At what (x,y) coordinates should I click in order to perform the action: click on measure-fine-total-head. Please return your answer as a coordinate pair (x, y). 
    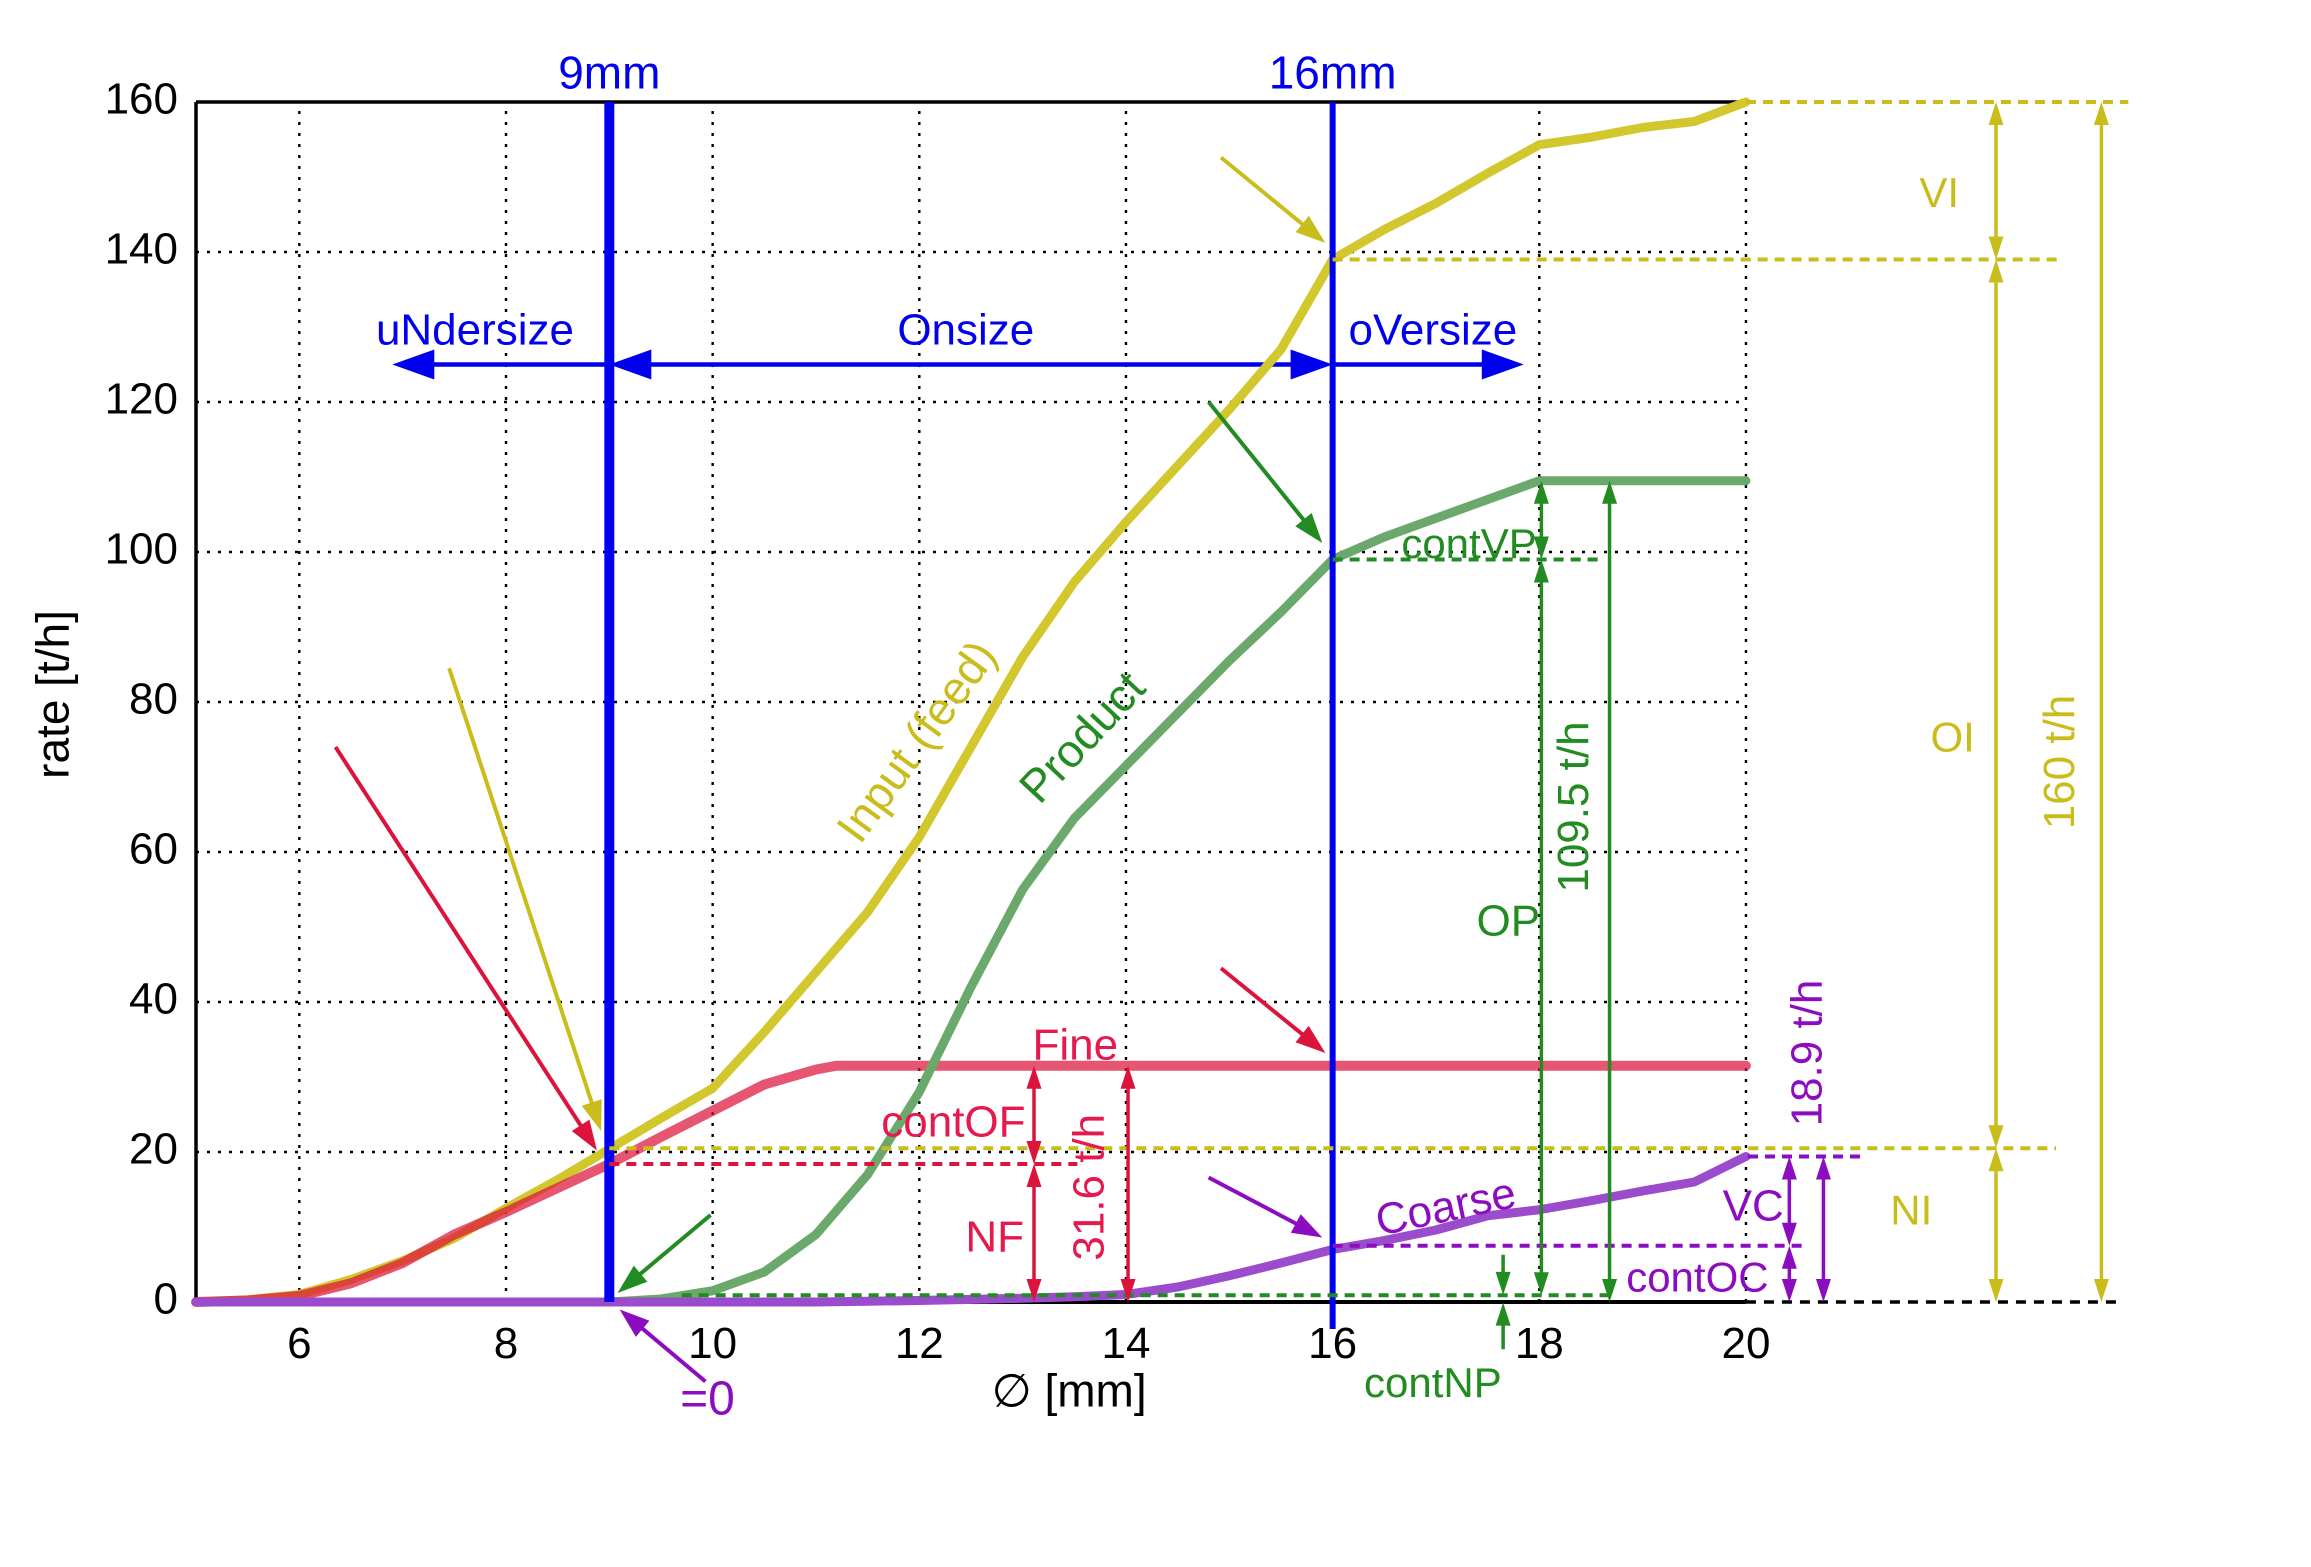
    Looking at the image, I should click on (1128, 1290).